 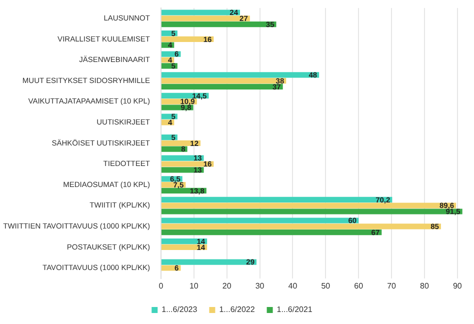 I want to click on legend-label: 1...6/2021, so click(x=294, y=309).